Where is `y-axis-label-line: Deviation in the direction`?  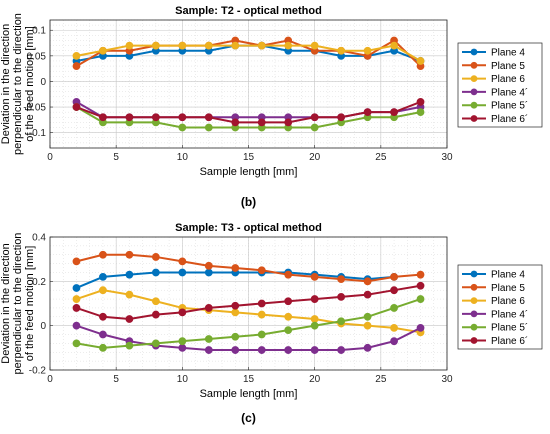 y-axis-label-line: Deviation in the direction is located at coordinates (6, 303).